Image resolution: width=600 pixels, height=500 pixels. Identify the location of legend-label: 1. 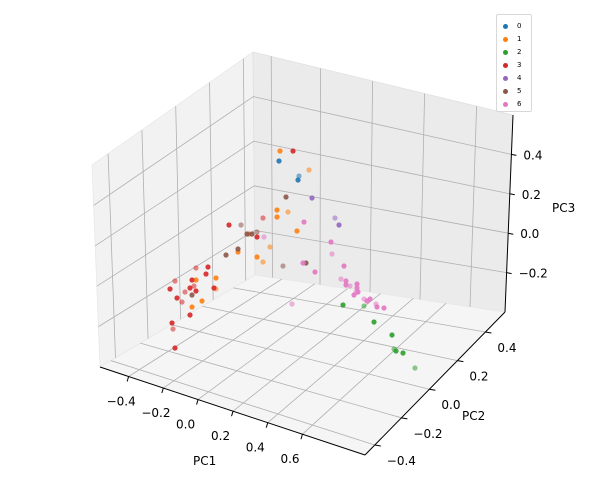
(519, 39).